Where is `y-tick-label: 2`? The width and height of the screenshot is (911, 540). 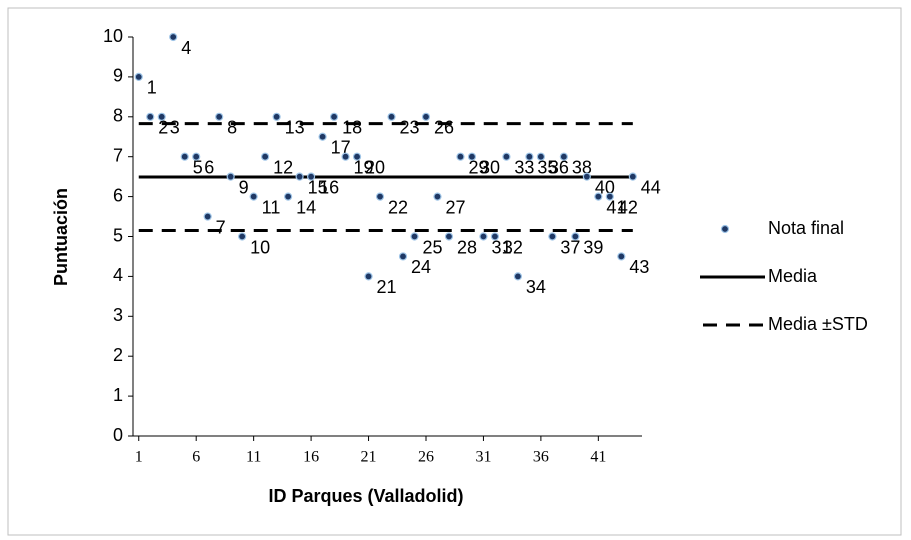
y-tick-label: 2 is located at coordinates (118, 355).